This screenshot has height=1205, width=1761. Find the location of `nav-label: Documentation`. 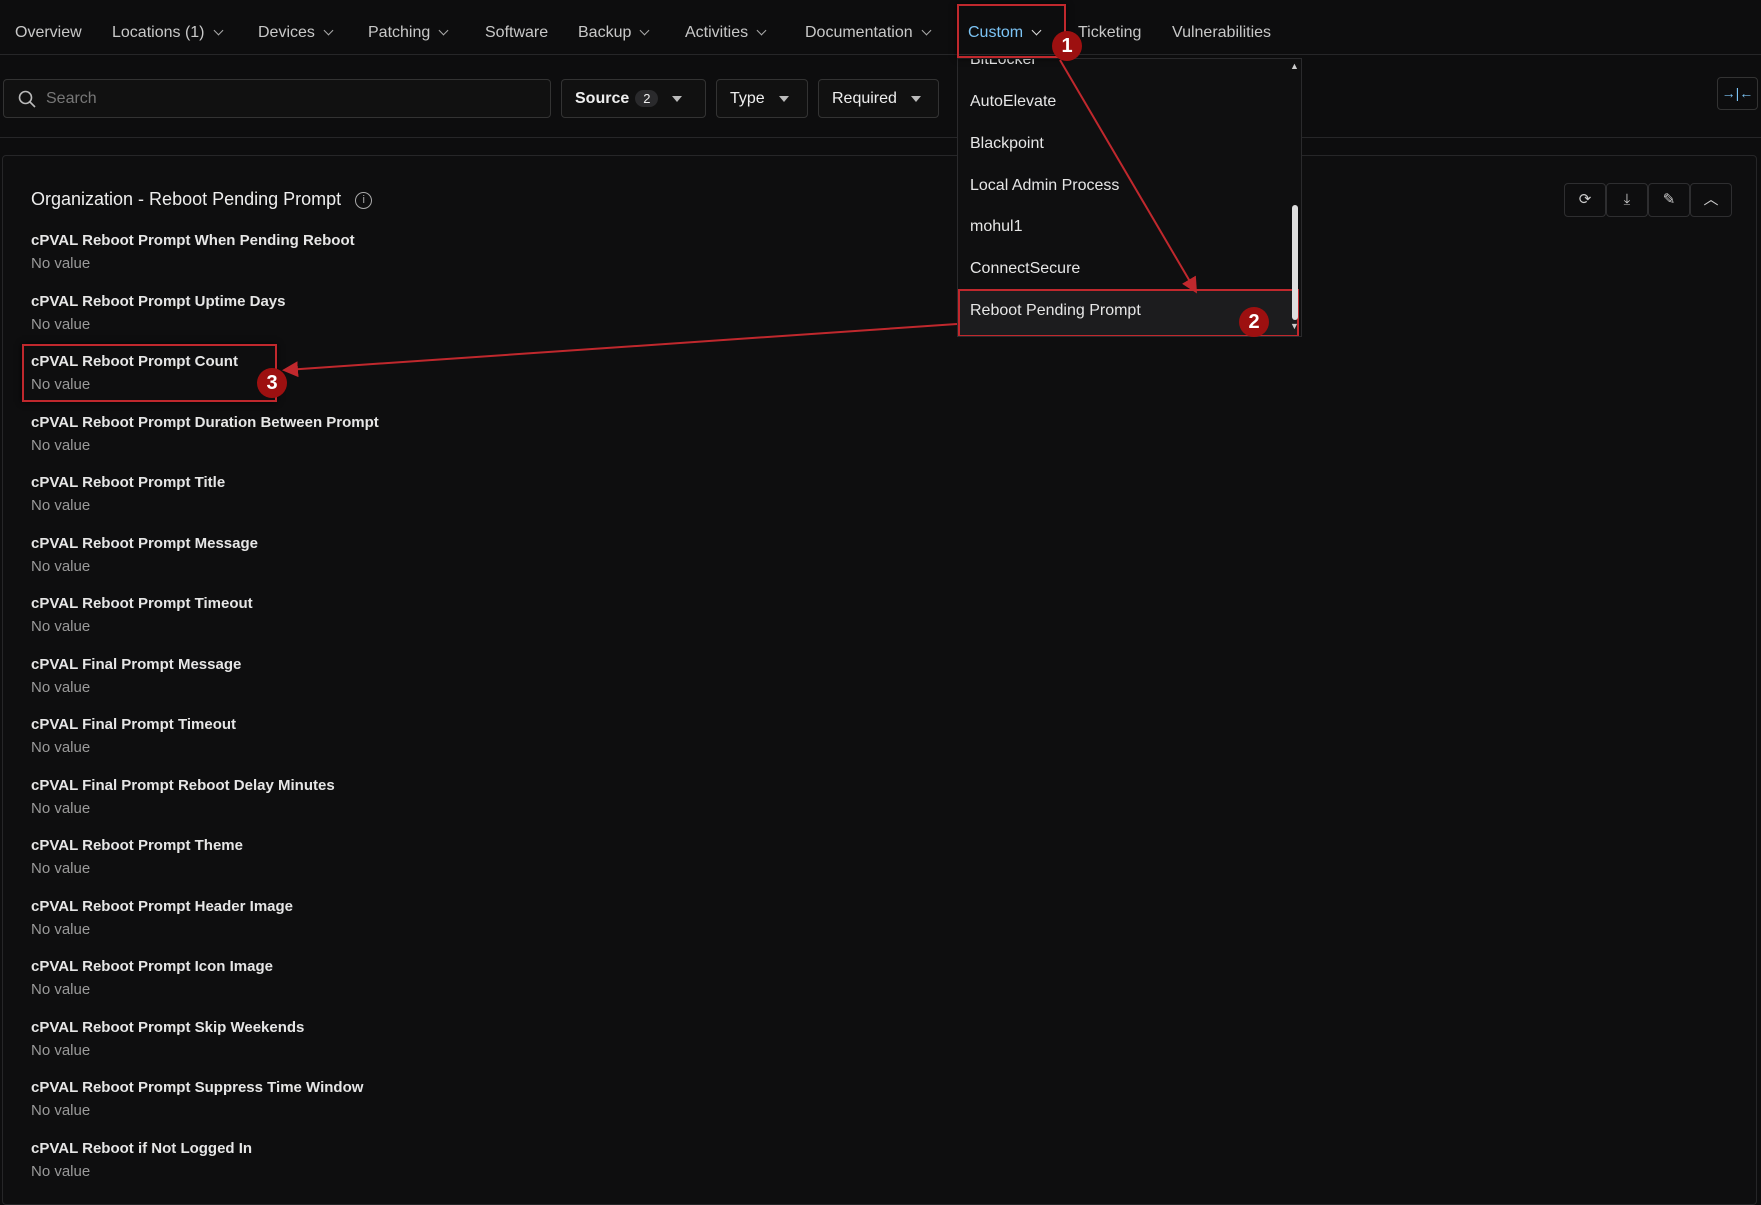

nav-label: Documentation is located at coordinates (859, 32).